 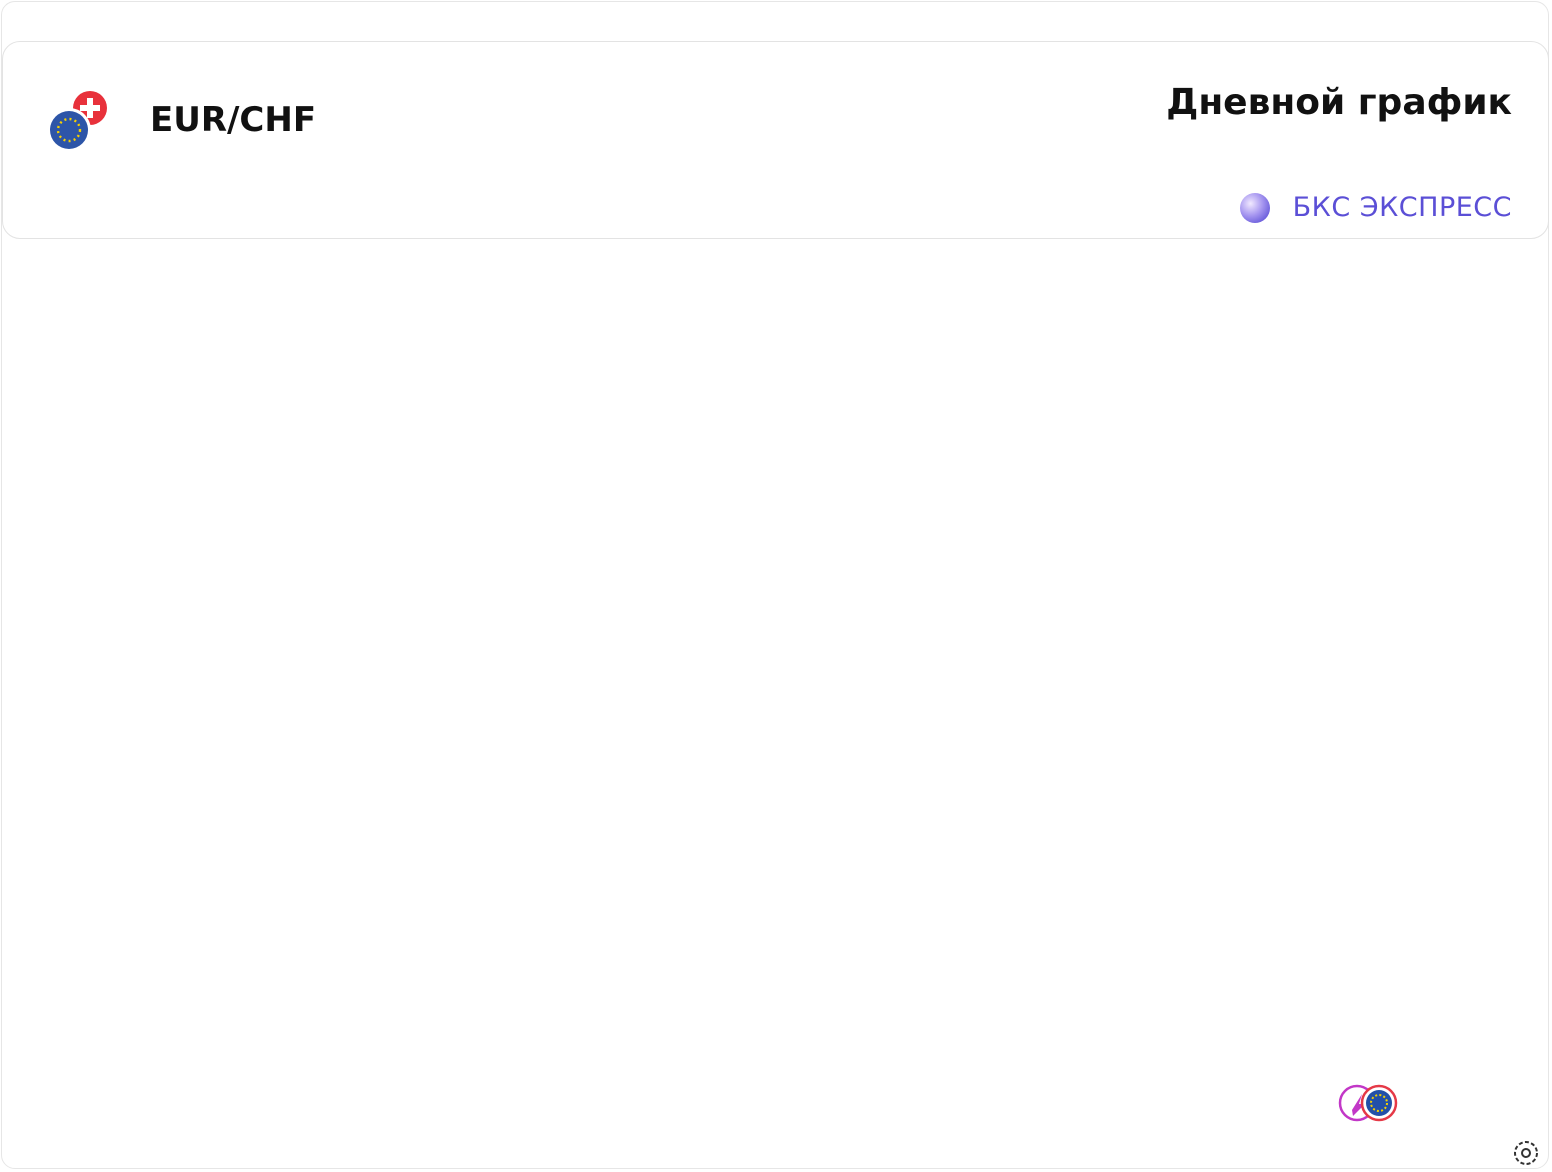 I want to click on settings-button, so click(x=1526, y=1153).